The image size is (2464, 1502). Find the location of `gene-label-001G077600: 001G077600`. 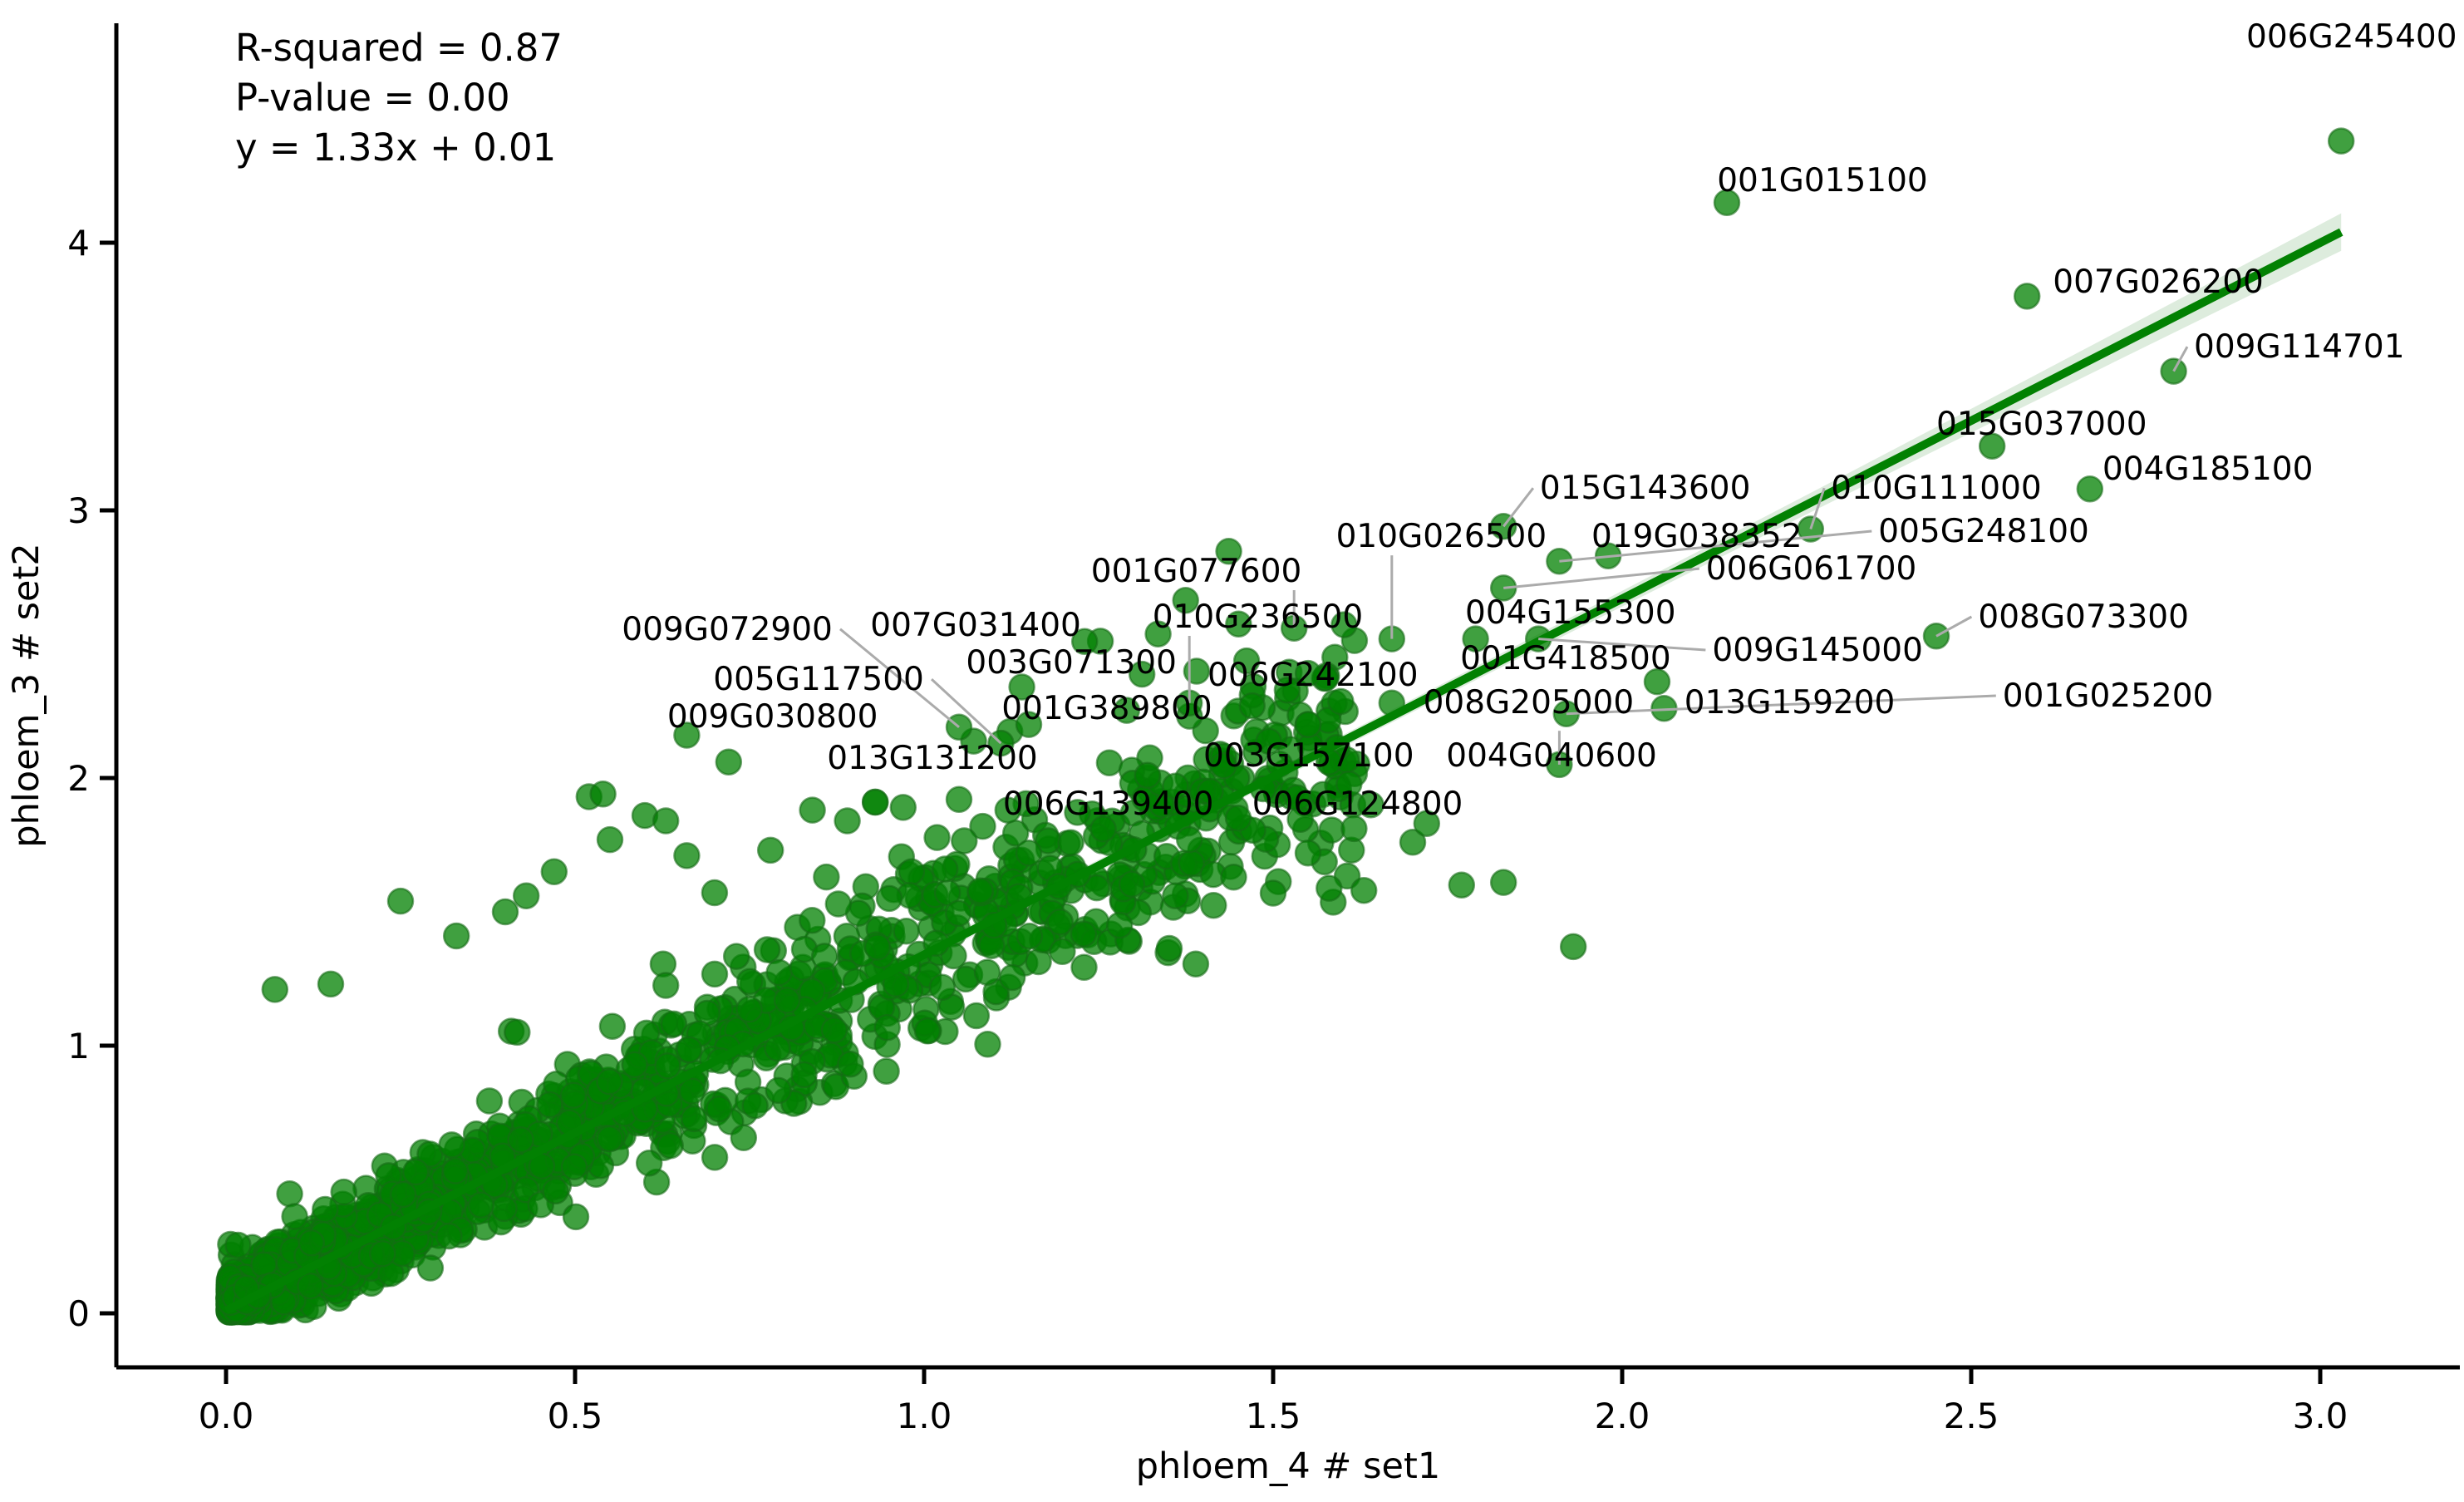

gene-label-001G077600: 001G077600 is located at coordinates (1196, 571).